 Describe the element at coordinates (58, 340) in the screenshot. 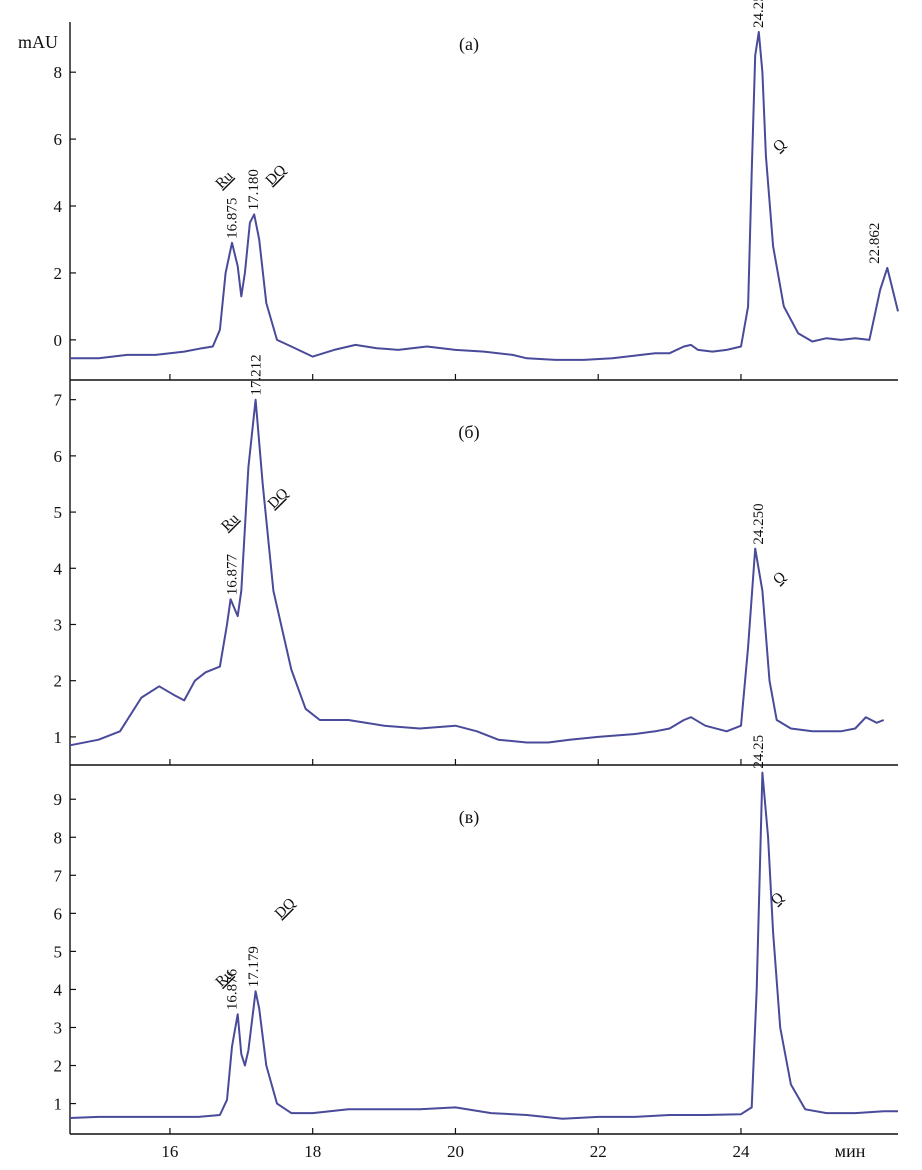

I see `y-tick-label: 0` at that location.